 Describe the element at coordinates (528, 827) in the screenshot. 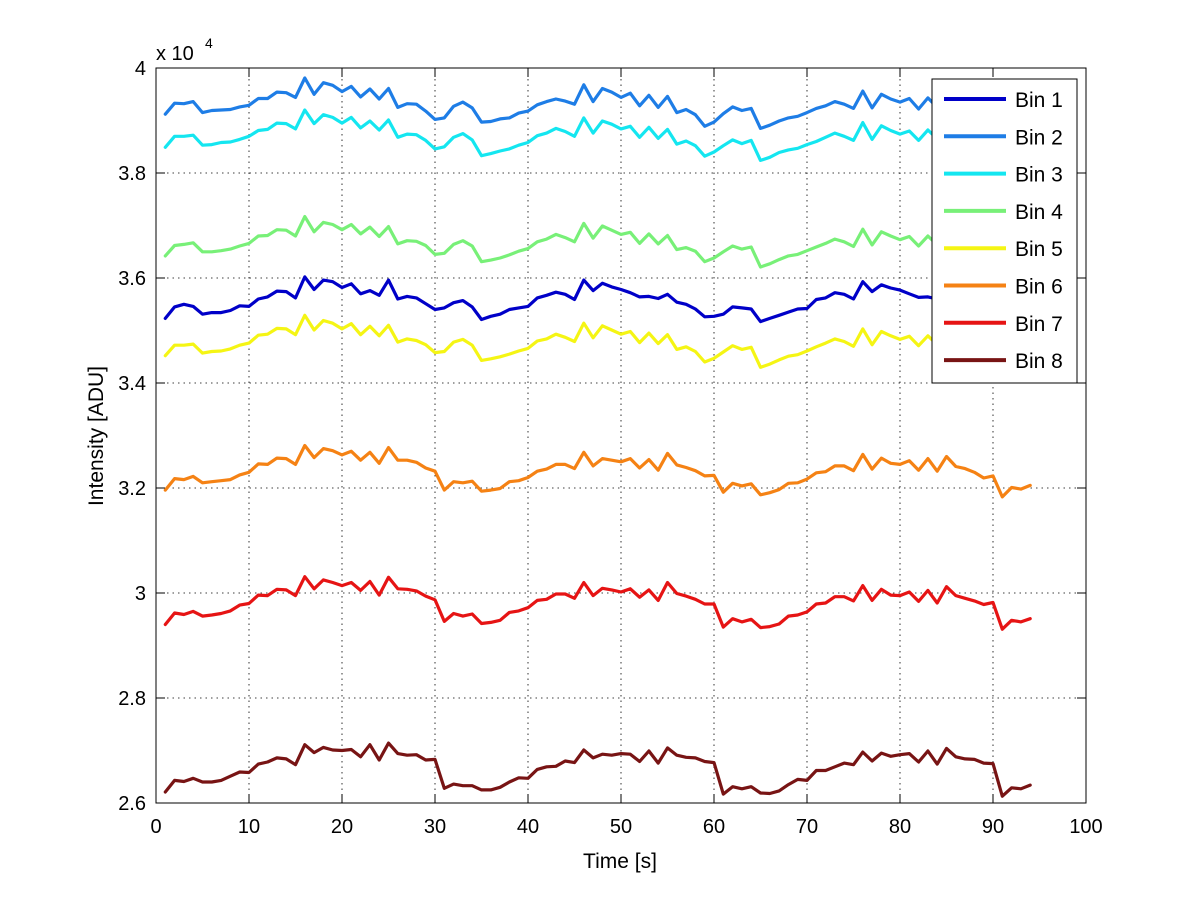

I see `x-tick-label: 40` at that location.